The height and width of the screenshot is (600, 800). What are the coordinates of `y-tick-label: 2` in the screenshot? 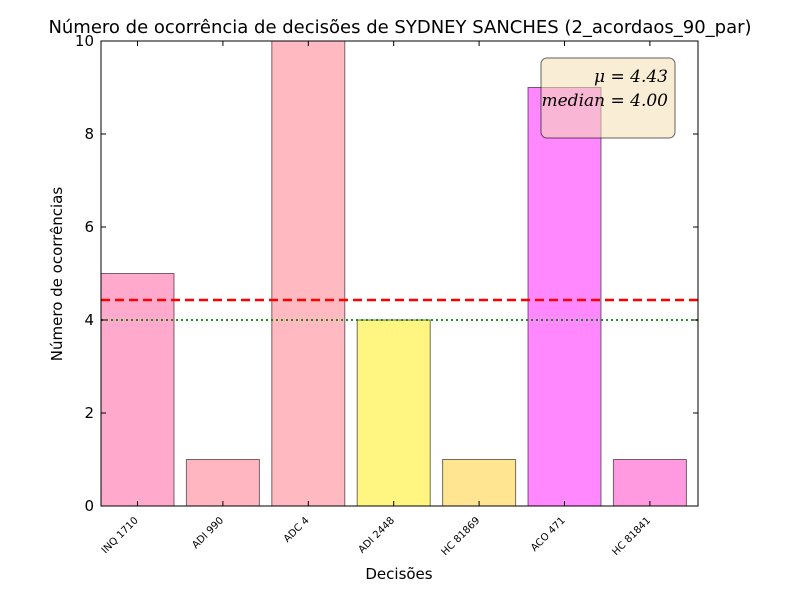 It's located at (89, 413).